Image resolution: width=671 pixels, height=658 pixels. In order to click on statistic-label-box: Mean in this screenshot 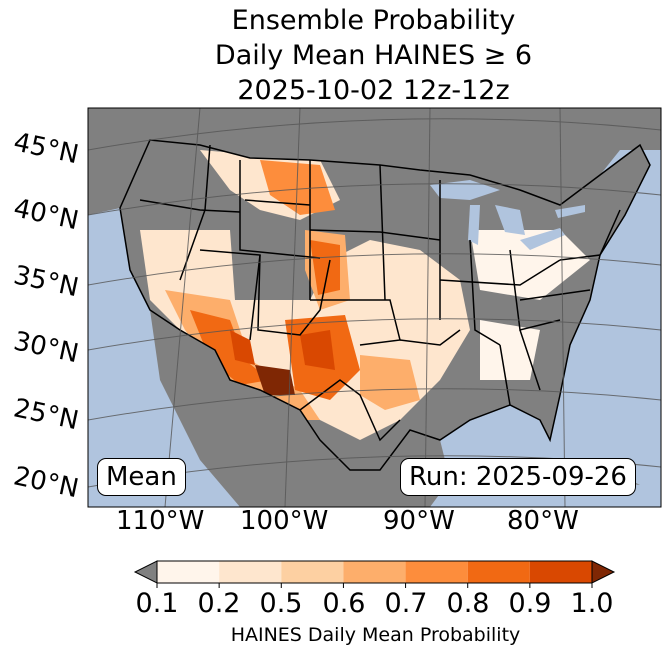, I will do `click(141, 477)`.